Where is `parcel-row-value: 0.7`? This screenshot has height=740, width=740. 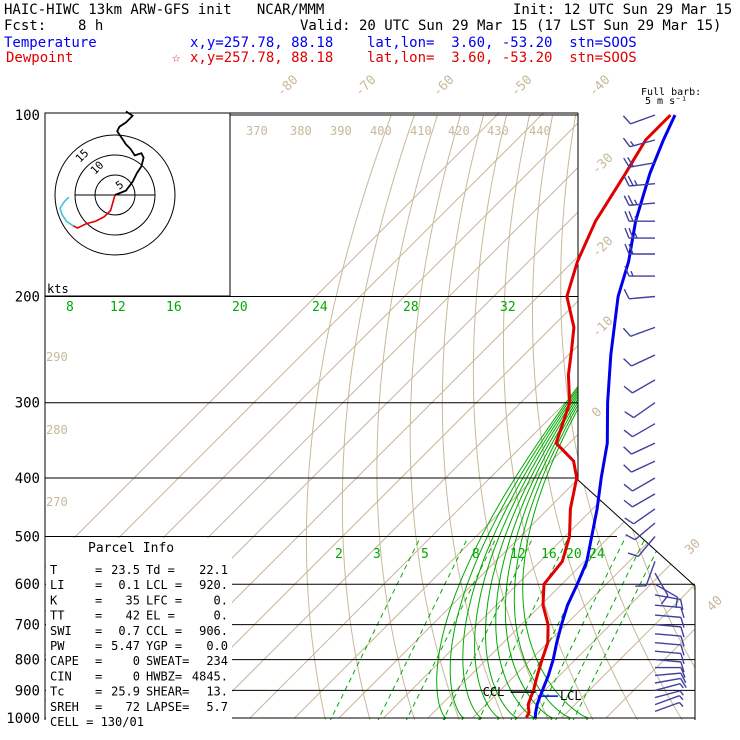
parcel-row-value: 0.7 is located at coordinates (129, 631).